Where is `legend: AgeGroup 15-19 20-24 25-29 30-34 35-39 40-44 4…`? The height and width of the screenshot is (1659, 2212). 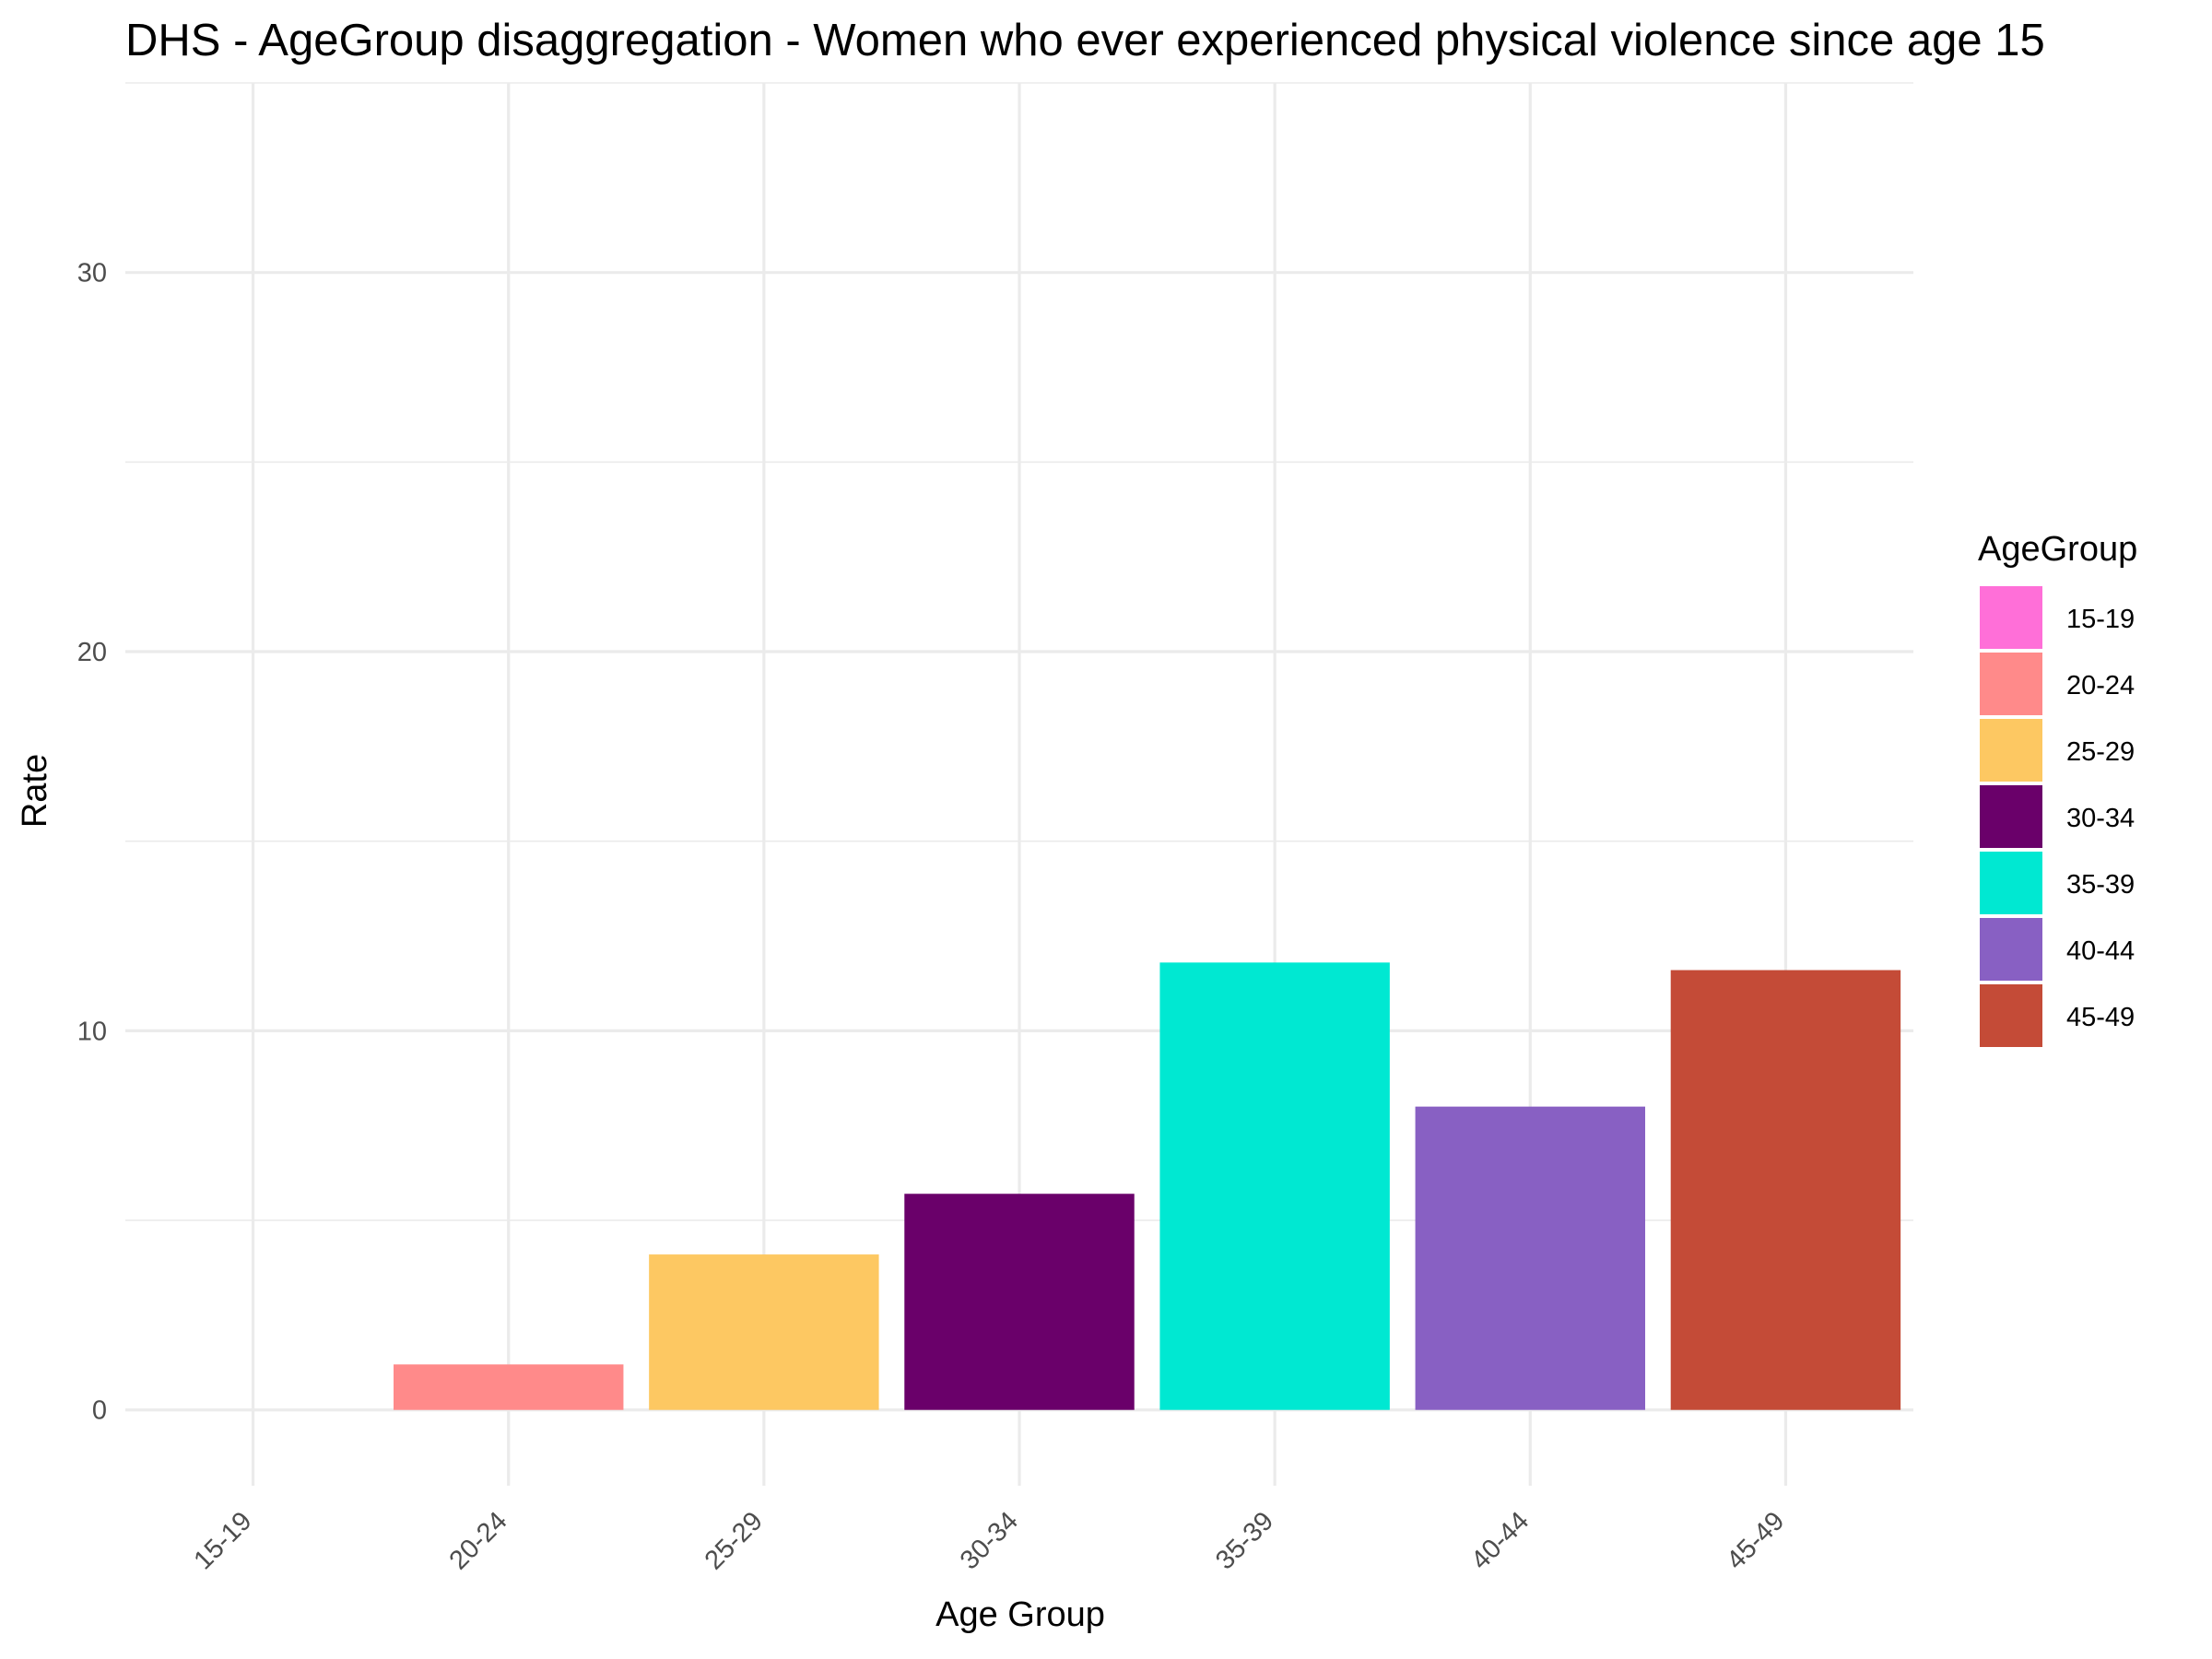
legend: AgeGroup 15-19 20-24 25-29 30-34 35-39 40-44 4… is located at coordinates (2057, 788).